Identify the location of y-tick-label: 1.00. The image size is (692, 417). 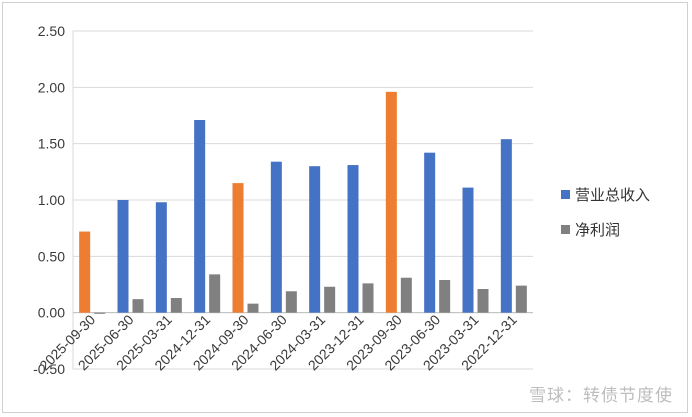
(51, 200).